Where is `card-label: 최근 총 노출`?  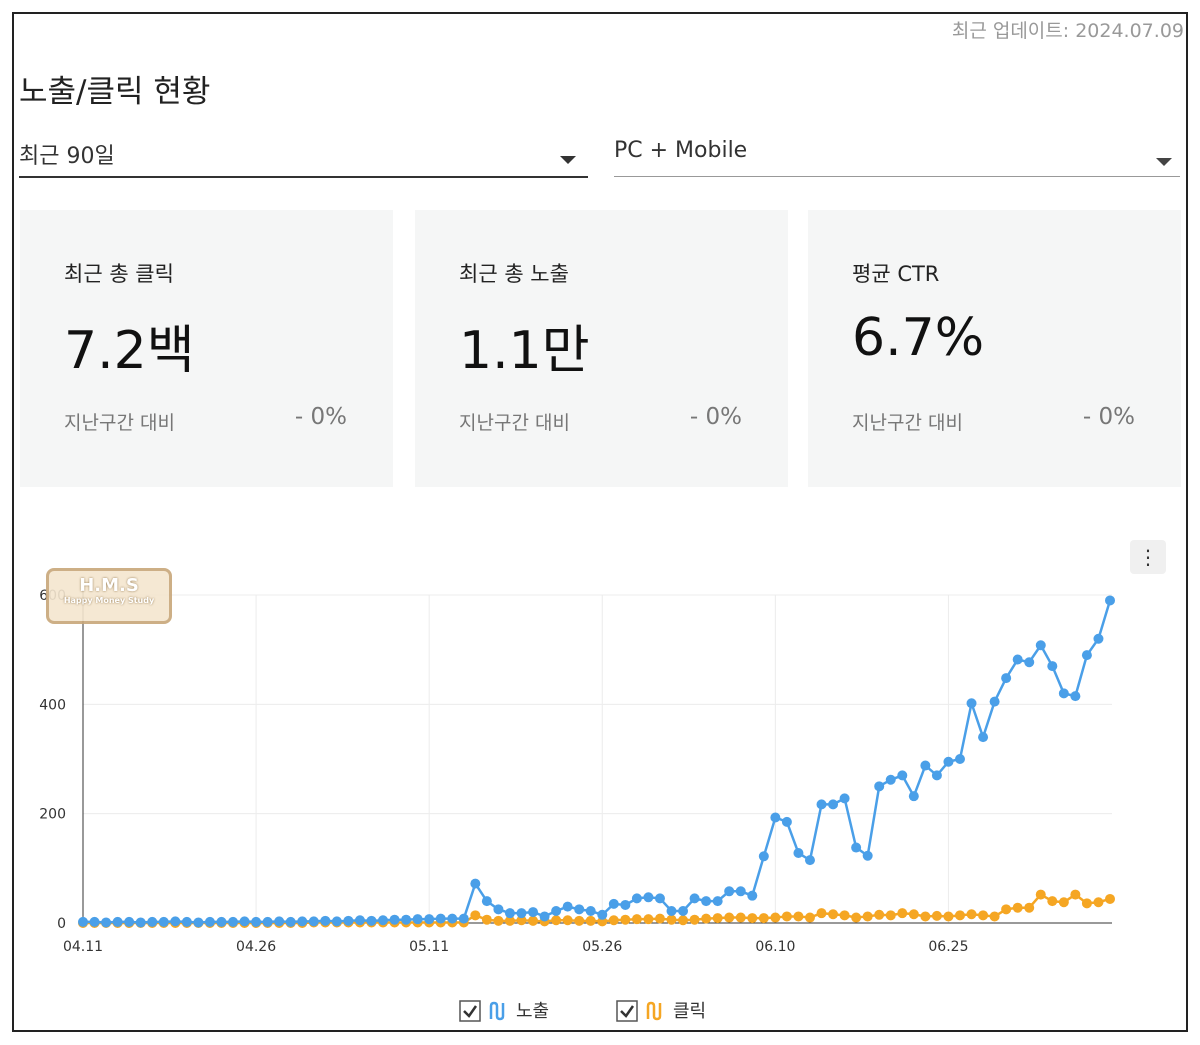 card-label: 최근 총 노출 is located at coordinates (514, 274).